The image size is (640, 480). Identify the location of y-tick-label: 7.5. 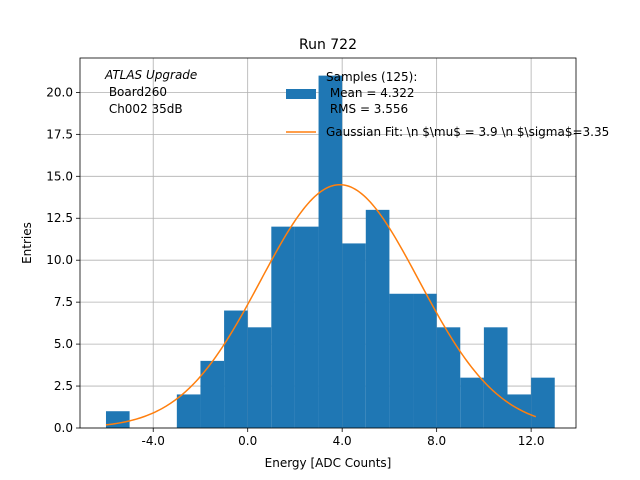
(63, 302).